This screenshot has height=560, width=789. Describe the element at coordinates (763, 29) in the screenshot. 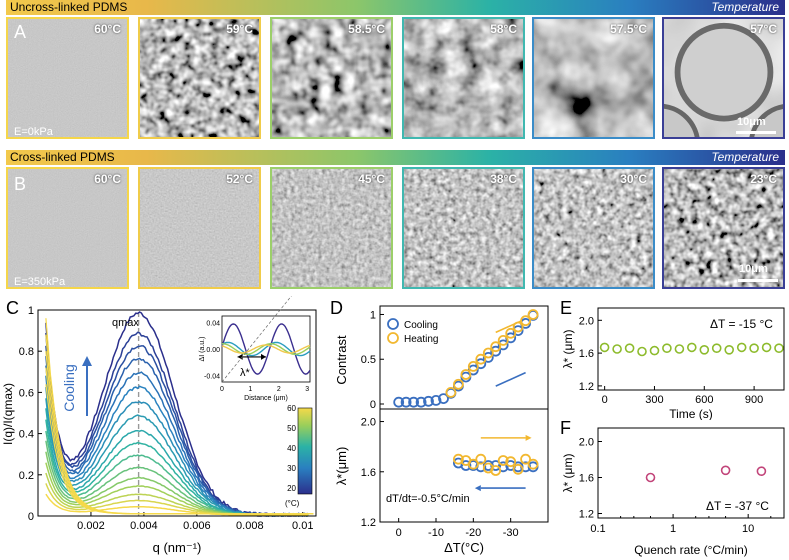

I see `tile-temperature-label: 57°C` at that location.